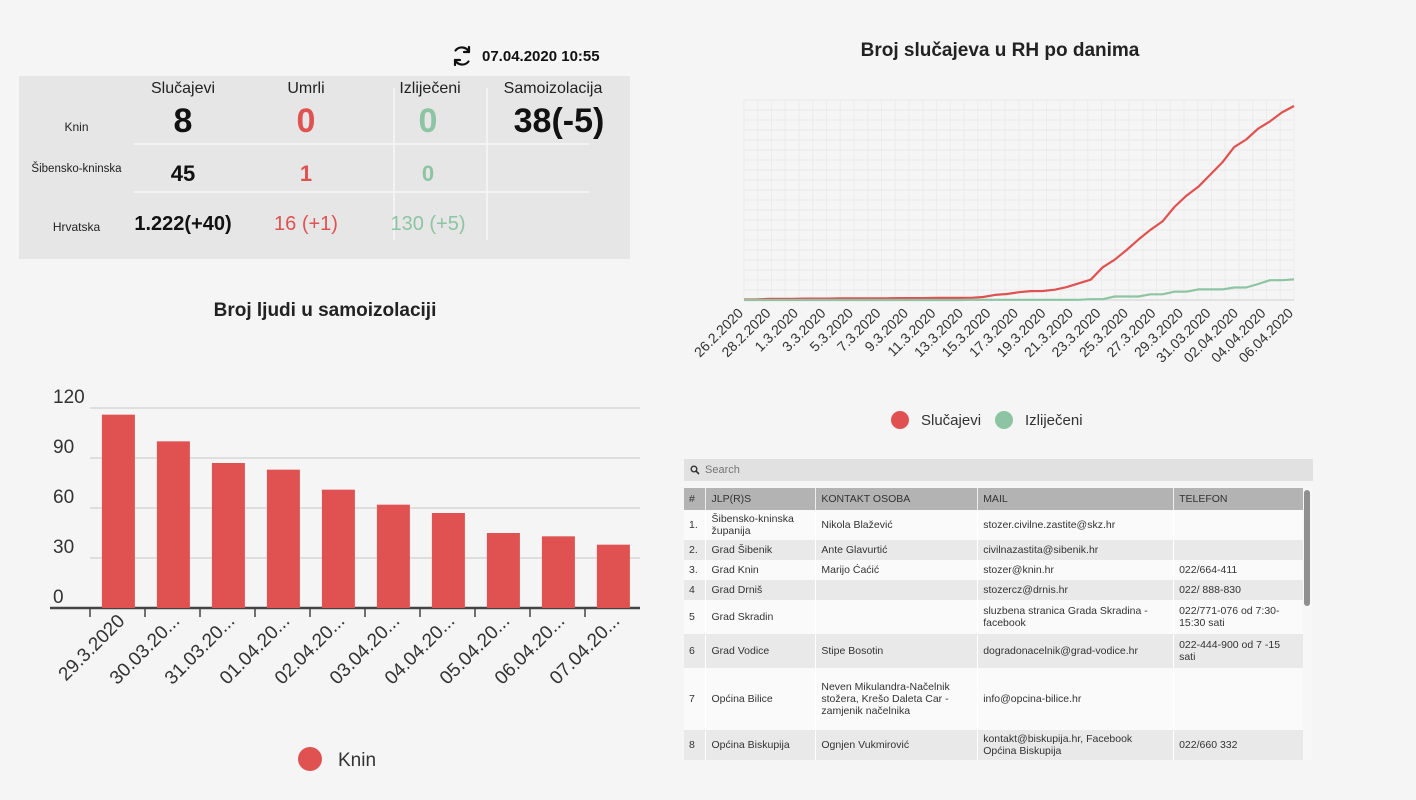  Describe the element at coordinates (1076, 590) in the screenshot. I see `mail: stozercz@drnis.hr` at that location.